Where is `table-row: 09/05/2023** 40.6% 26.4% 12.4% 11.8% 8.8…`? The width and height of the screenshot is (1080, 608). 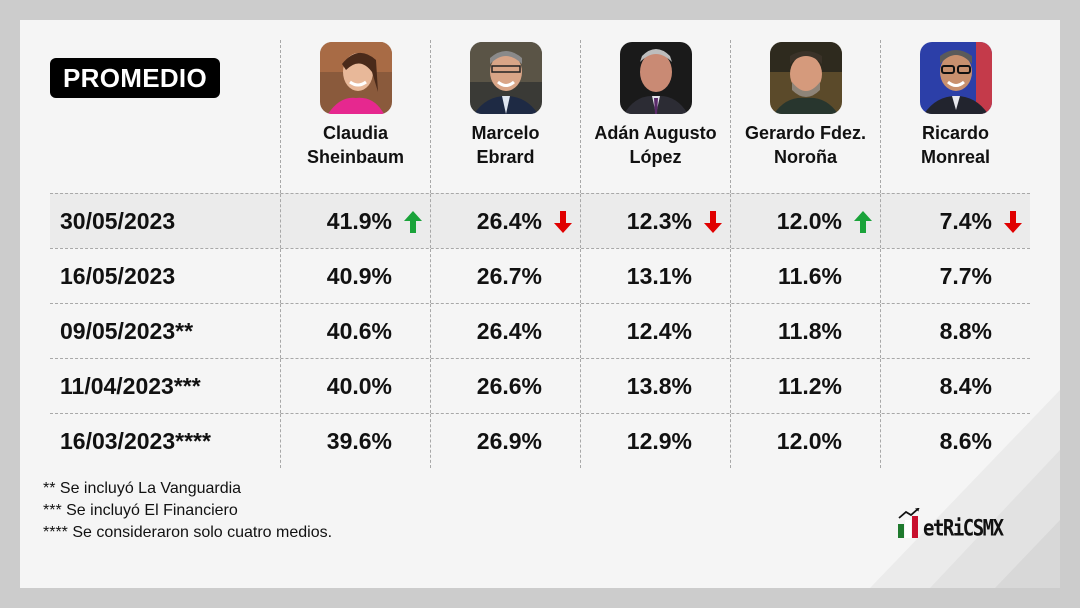 table-row: 09/05/2023** 40.6% 26.4% 12.4% 11.8% 8.8… is located at coordinates (540, 330).